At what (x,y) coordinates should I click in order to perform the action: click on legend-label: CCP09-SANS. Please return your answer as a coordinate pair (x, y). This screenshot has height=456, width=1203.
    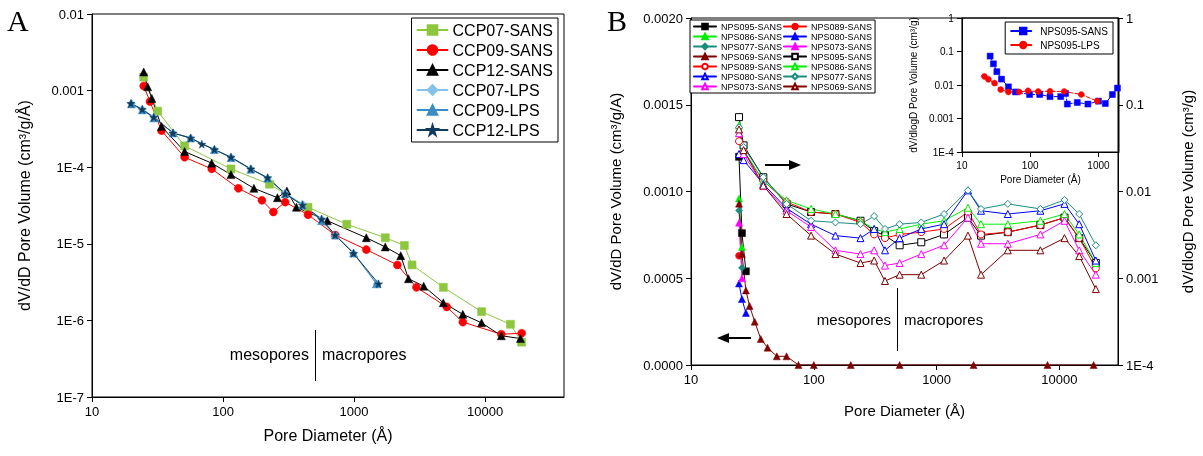
    Looking at the image, I should click on (503, 50).